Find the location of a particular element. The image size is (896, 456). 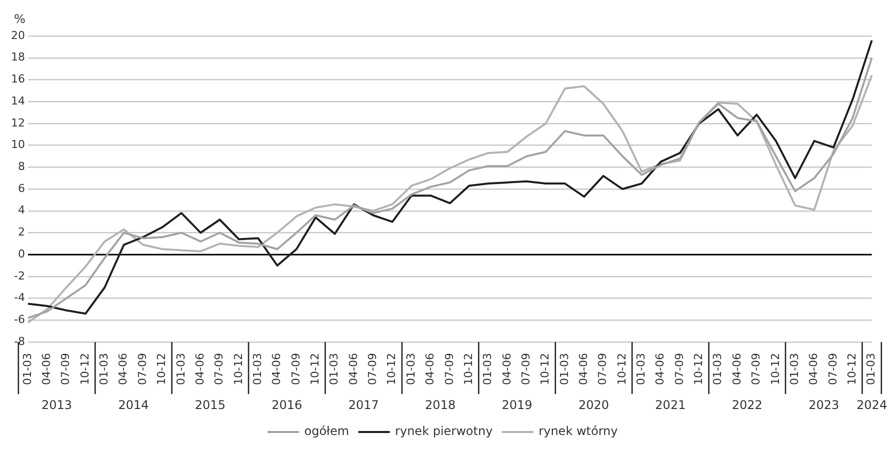

y-tick-label: 4 is located at coordinates (21, 210).